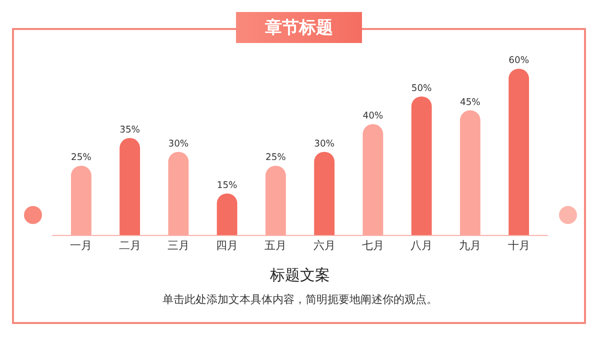 The width and height of the screenshot is (600, 338). What do you see at coordinates (81, 245) in the screenshot?
I see `x-tick-label: 一月` at bounding box center [81, 245].